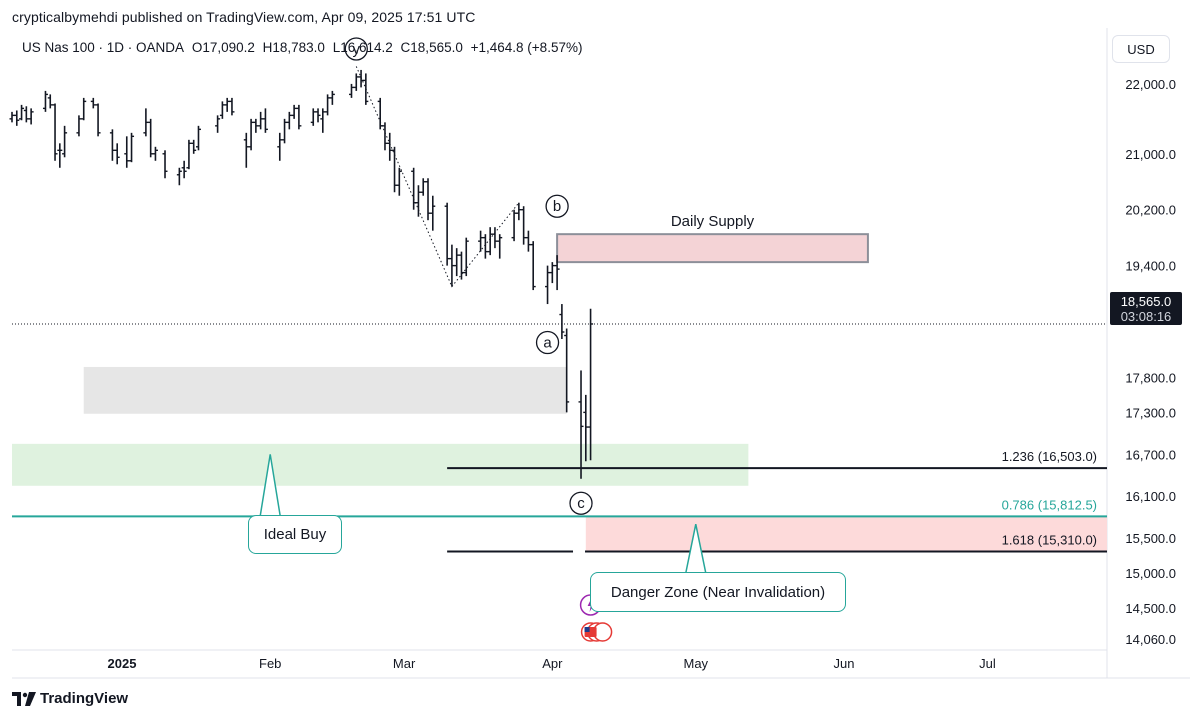 The width and height of the screenshot is (1200, 719). Describe the element at coordinates (1049, 539) in the screenshot. I see `fib-label-1.618: 1.618 (15,310.0)` at that location.